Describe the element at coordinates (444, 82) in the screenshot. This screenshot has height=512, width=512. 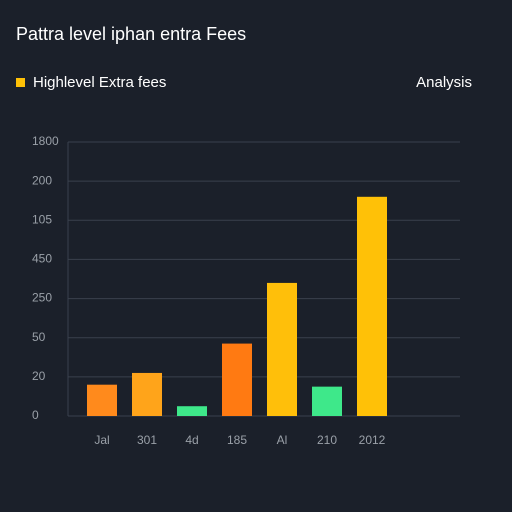
I see `side-label: Analysis` at that location.